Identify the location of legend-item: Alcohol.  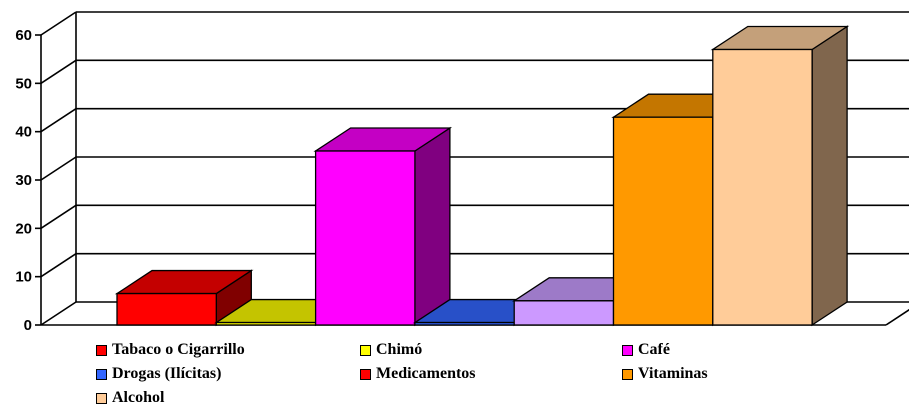
(130, 398).